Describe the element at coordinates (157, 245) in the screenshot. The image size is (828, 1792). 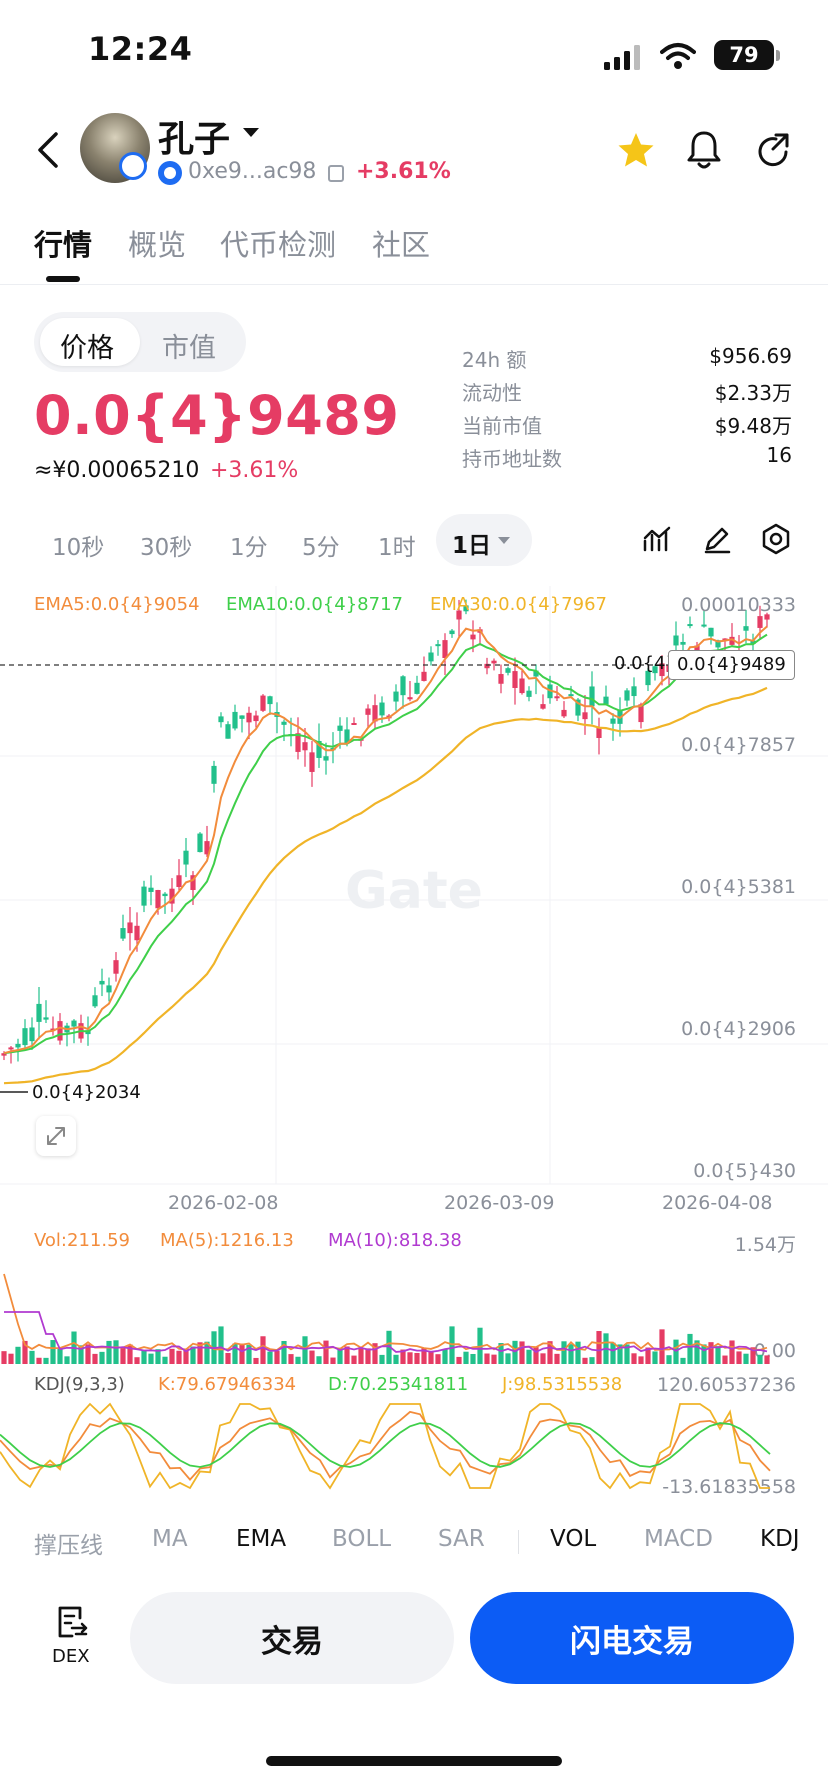
I see `tab-overview: 概览` at that location.